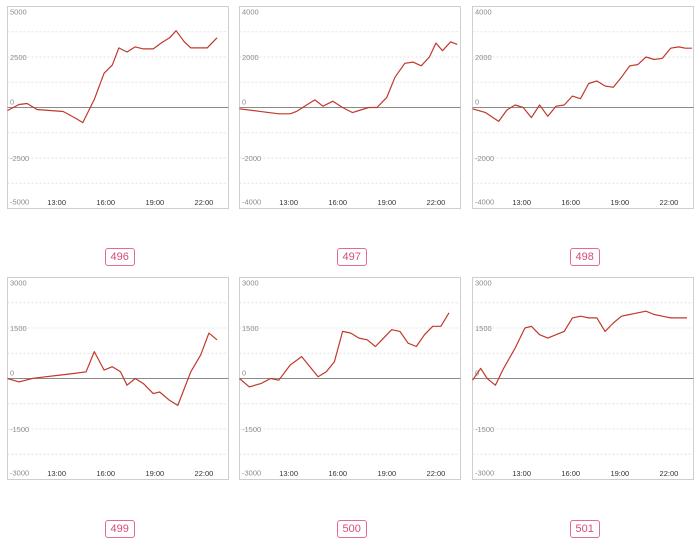 This screenshot has height=545, width=700. What do you see at coordinates (351, 257) in the screenshot?
I see `chart-id-badge: 497` at bounding box center [351, 257].